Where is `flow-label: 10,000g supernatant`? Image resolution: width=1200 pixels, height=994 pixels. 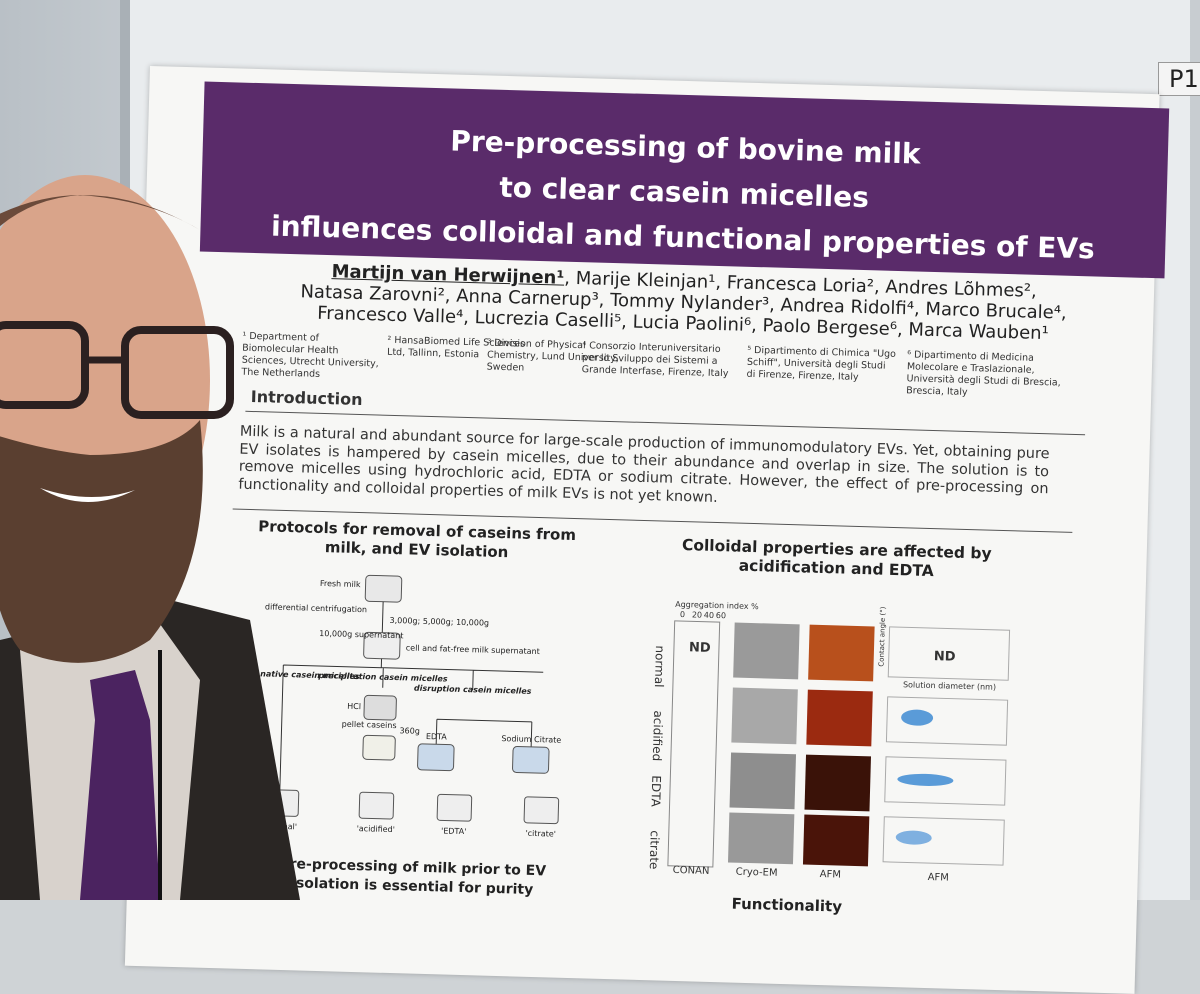
flow-label: 10,000g supernatant is located at coordinates (361, 634).